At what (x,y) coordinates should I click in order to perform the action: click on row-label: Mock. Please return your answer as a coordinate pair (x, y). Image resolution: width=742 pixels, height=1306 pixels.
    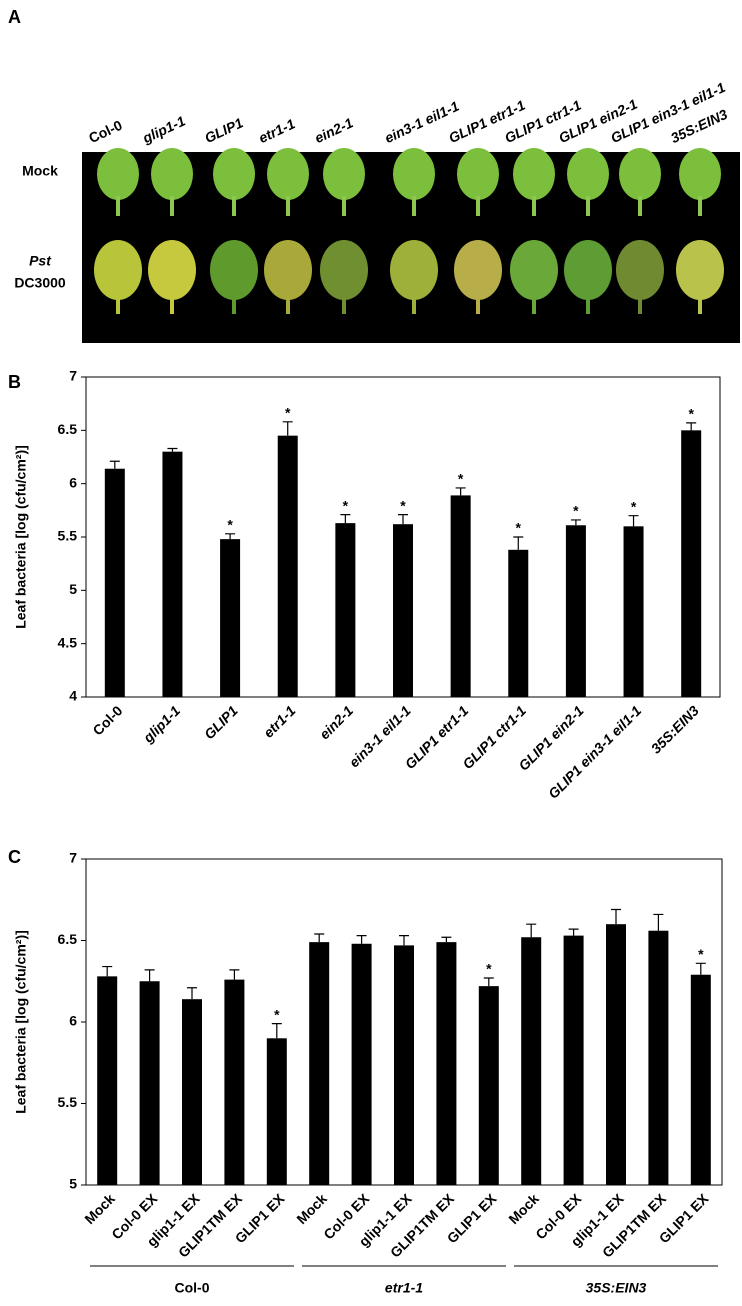
    Looking at the image, I should click on (40, 171).